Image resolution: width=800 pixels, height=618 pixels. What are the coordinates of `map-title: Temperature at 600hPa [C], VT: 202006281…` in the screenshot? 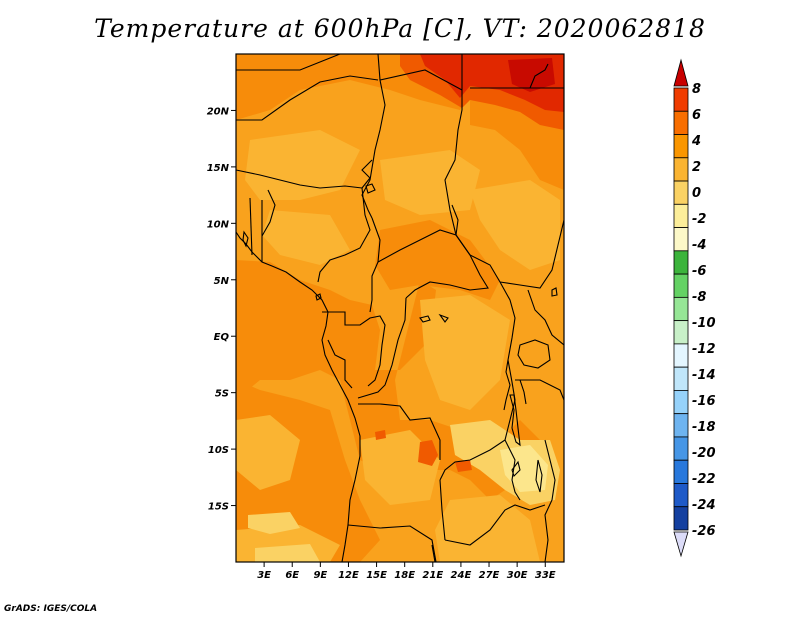 It's located at (400, 28).